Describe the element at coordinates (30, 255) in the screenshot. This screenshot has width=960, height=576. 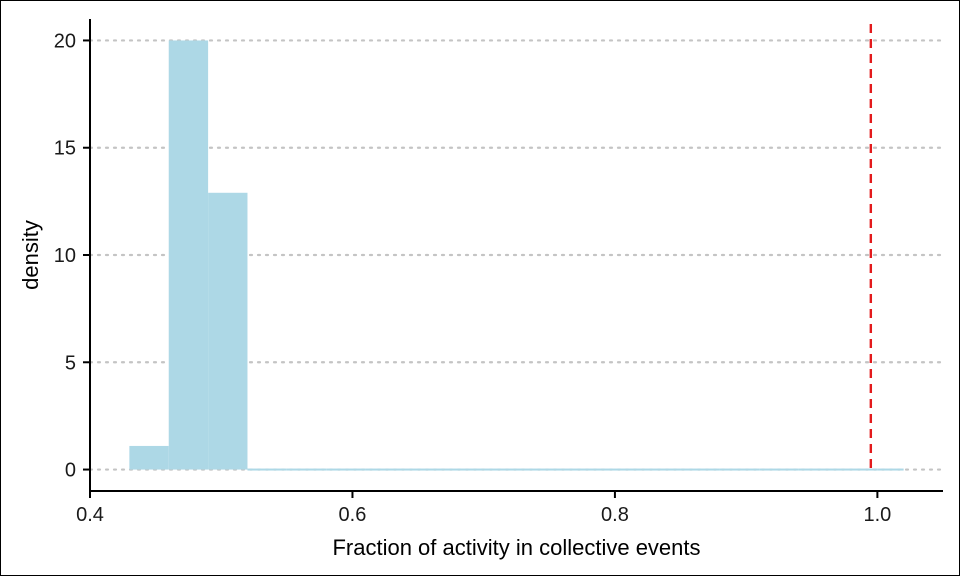
I see `y-axis-title: density` at that location.